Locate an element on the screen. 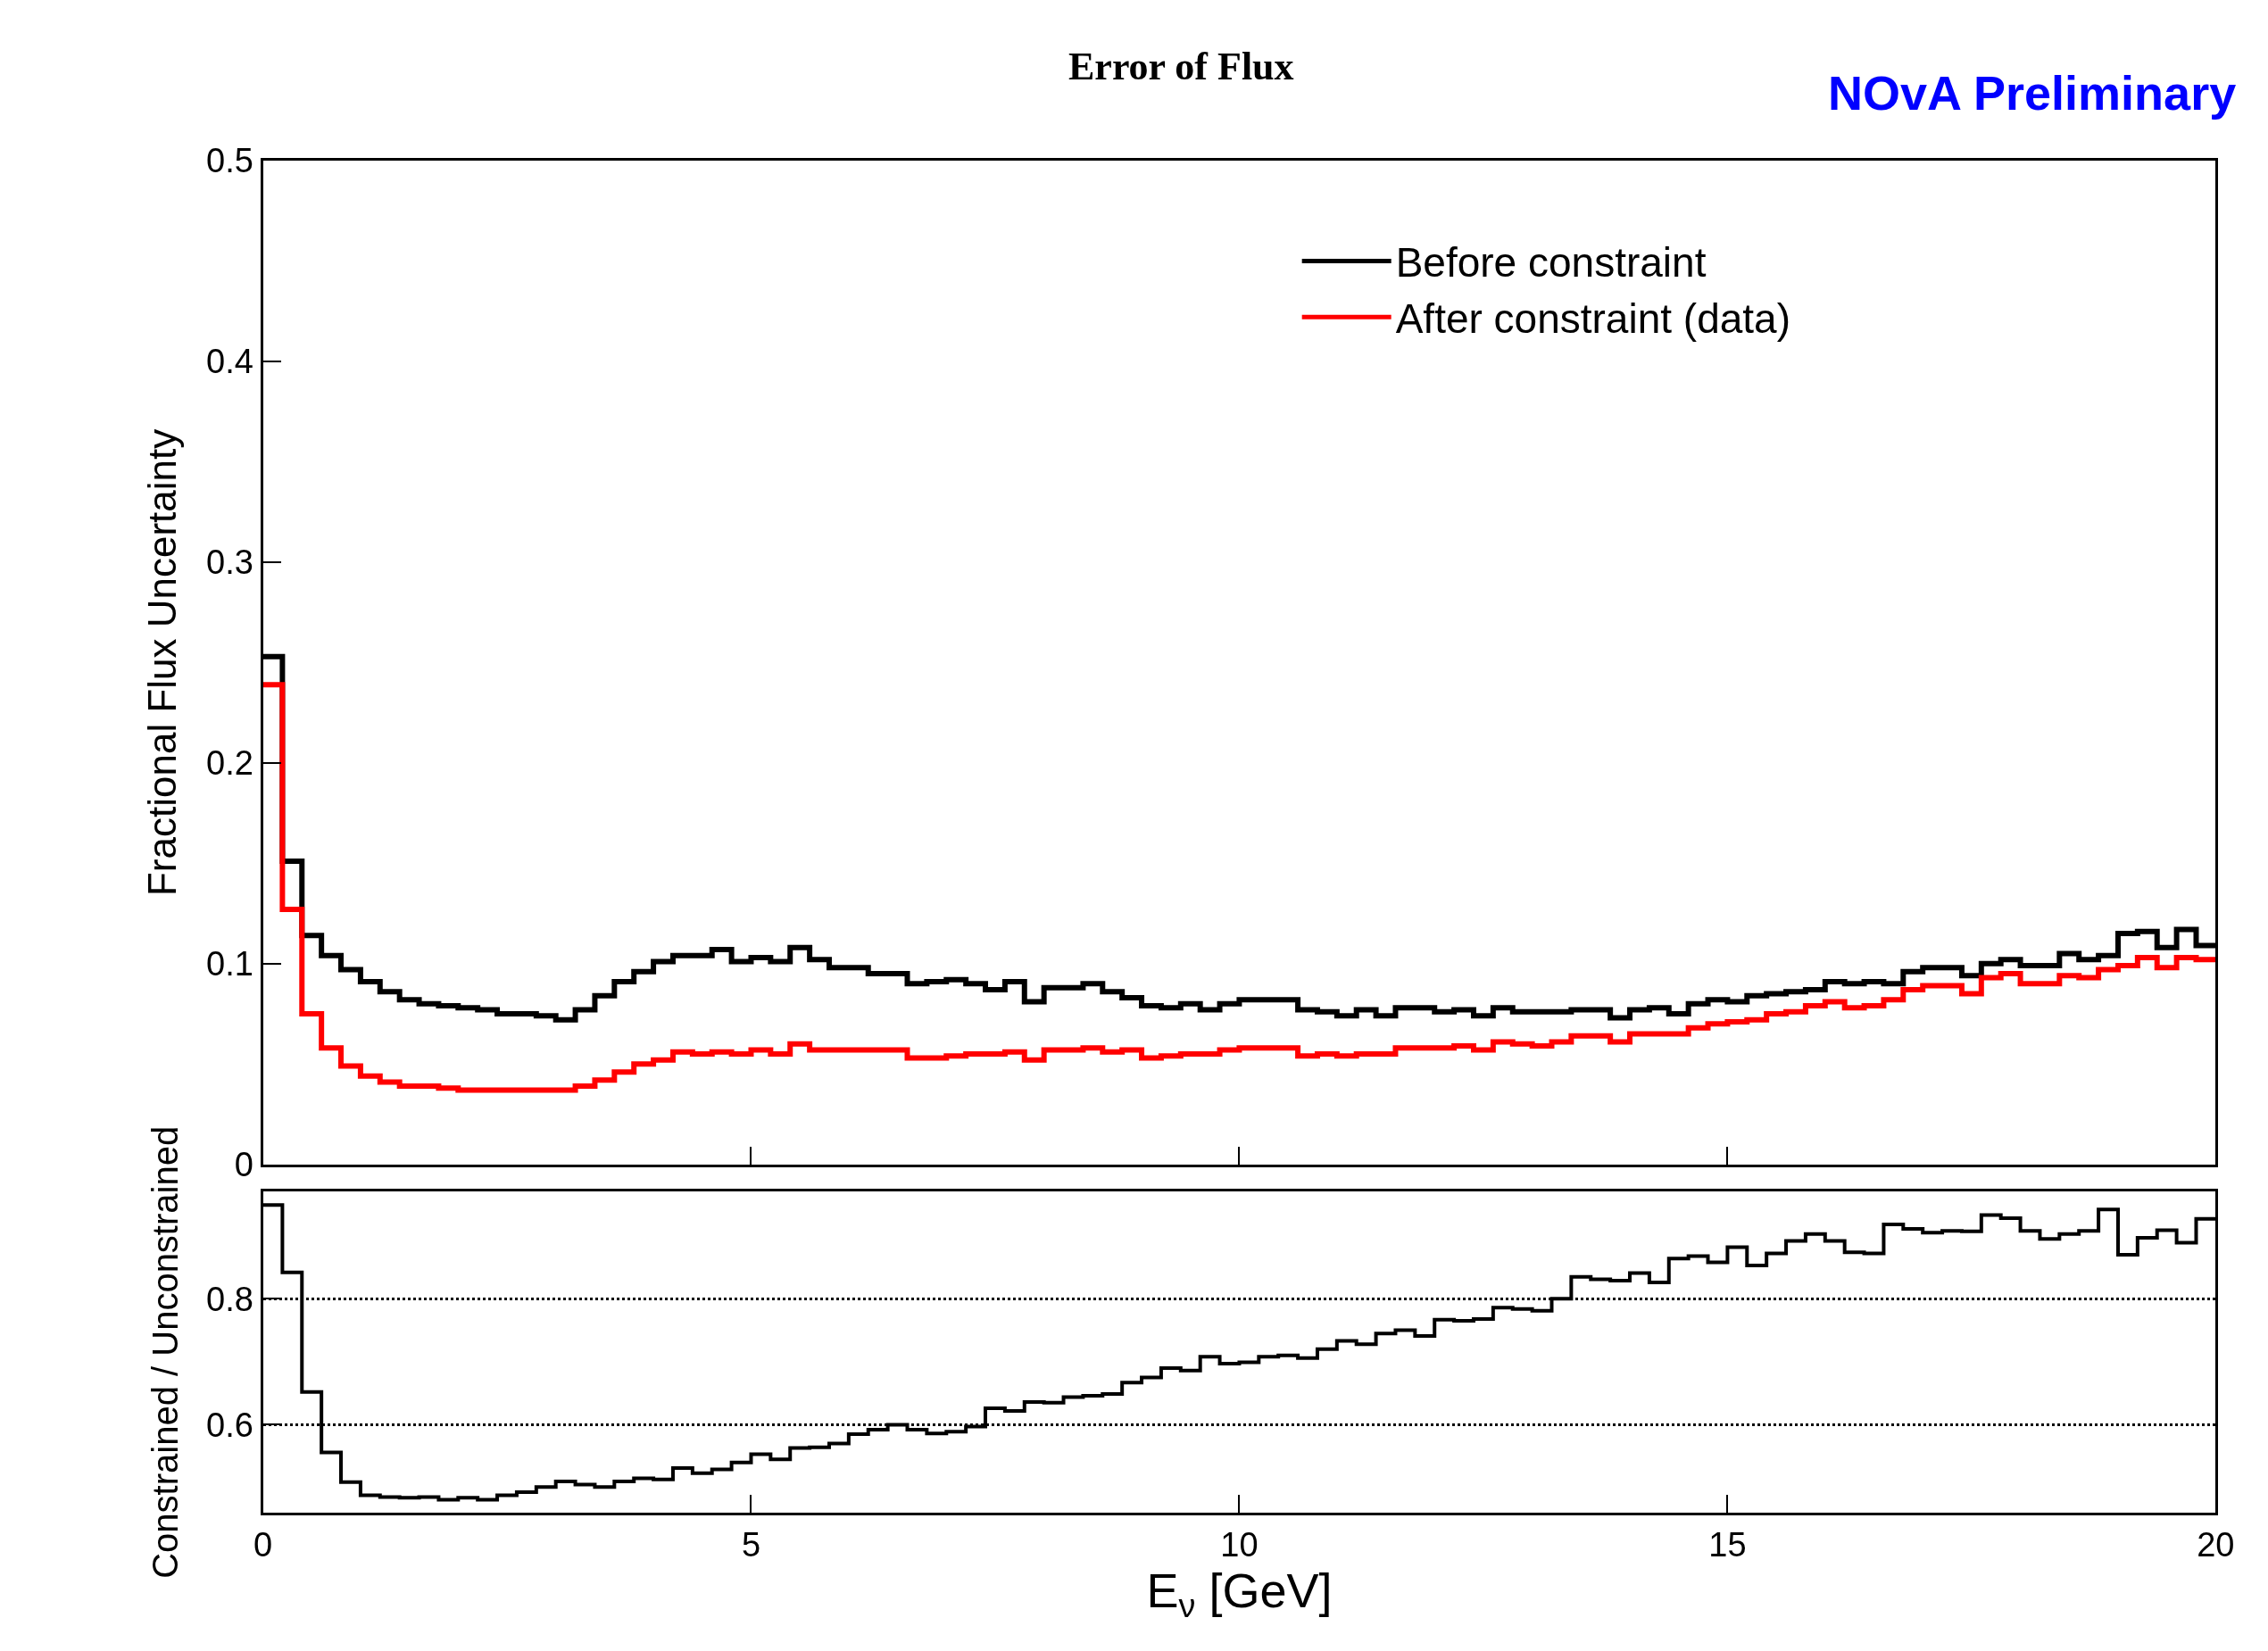 The height and width of the screenshot is (1651, 2268). y-tick-label: 0.4 is located at coordinates (229, 362).